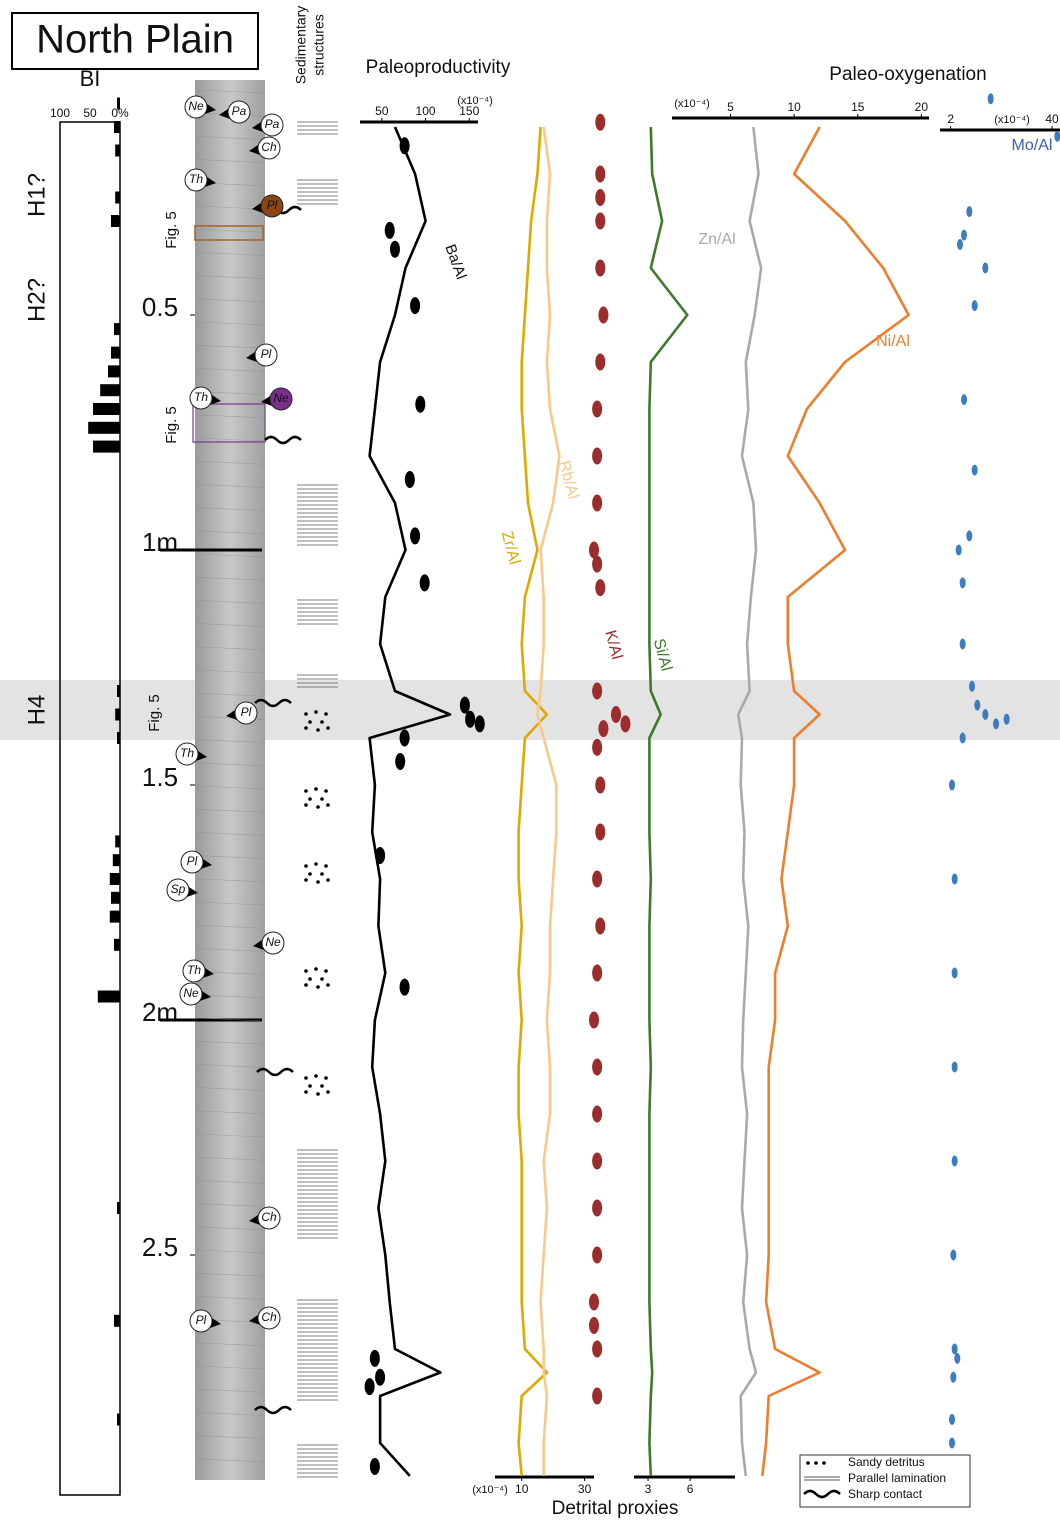 This screenshot has height=1527, width=1060. What do you see at coordinates (160, 777) in the screenshot?
I see `depth-label: 1.5` at bounding box center [160, 777].